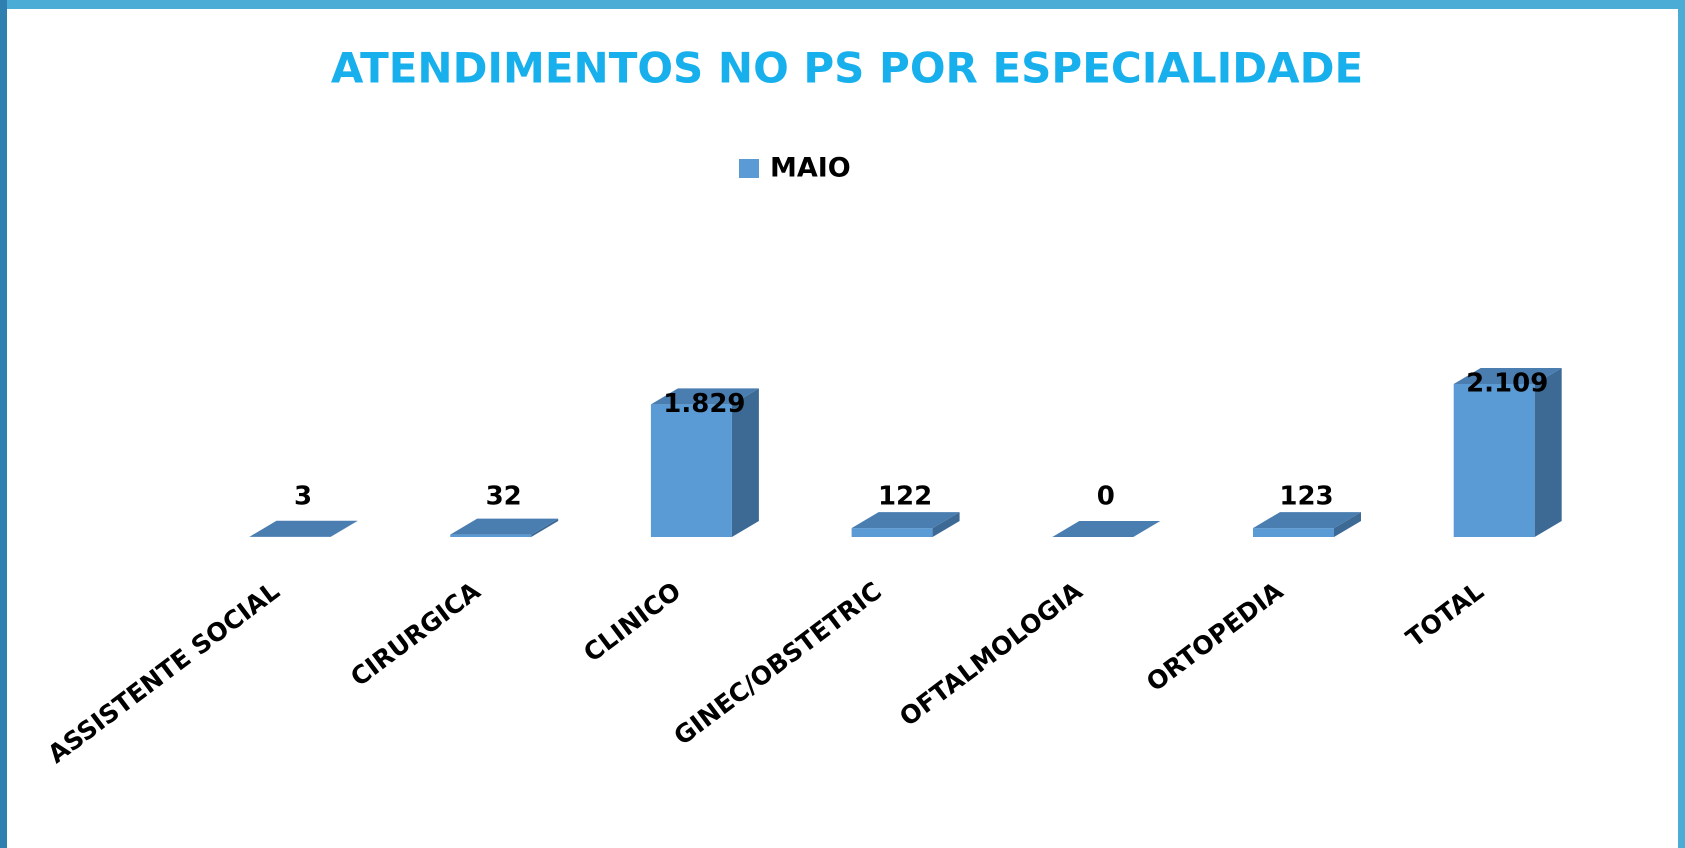 The height and width of the screenshot is (848, 1685). I want to click on value-label: 123, so click(1306, 497).